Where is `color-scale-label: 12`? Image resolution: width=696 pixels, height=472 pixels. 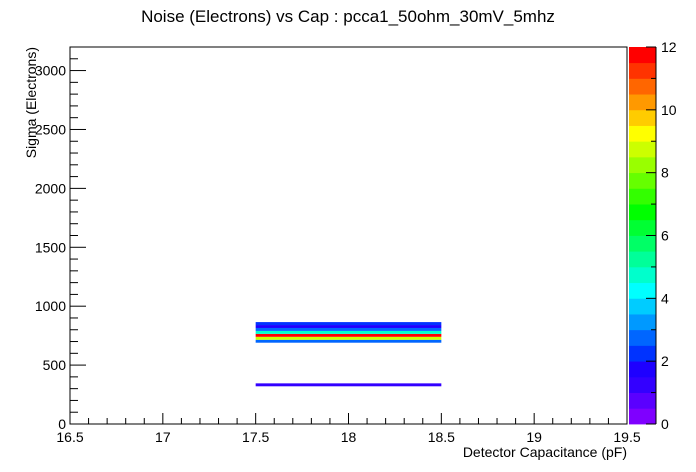 color-scale-label: 12 is located at coordinates (669, 47).